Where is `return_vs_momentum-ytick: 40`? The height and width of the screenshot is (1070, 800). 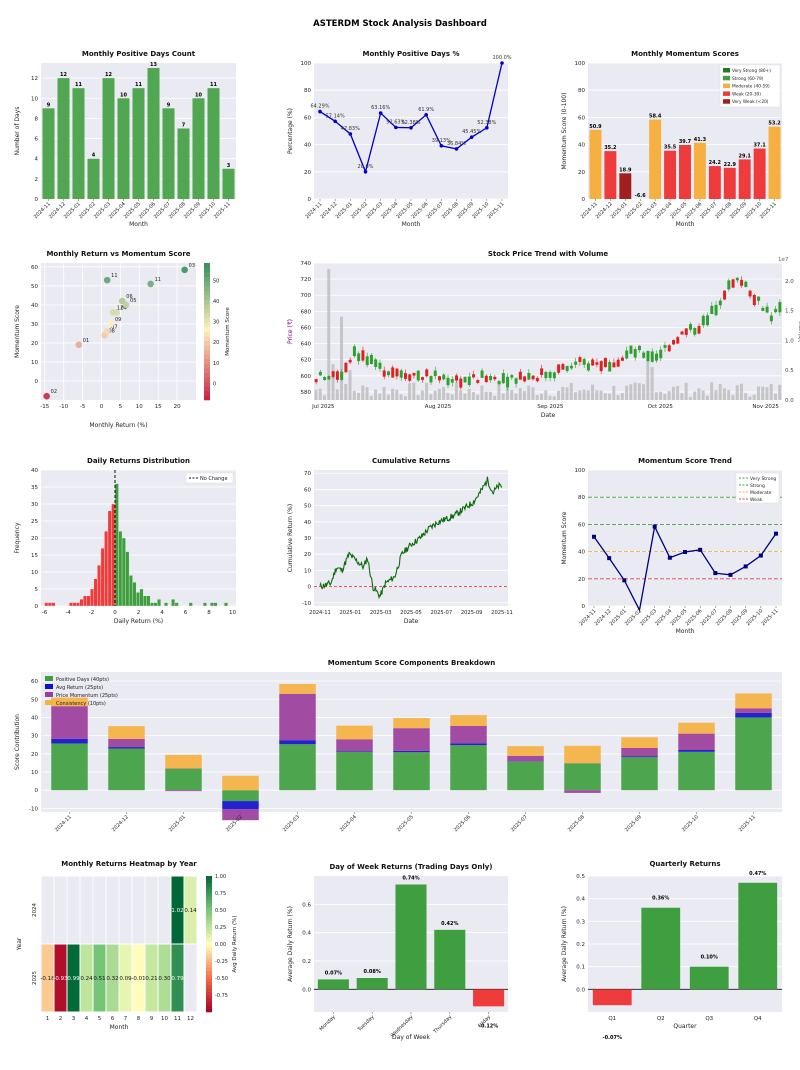
return_vs_momentum-ytick: 40 is located at coordinates (34, 306).